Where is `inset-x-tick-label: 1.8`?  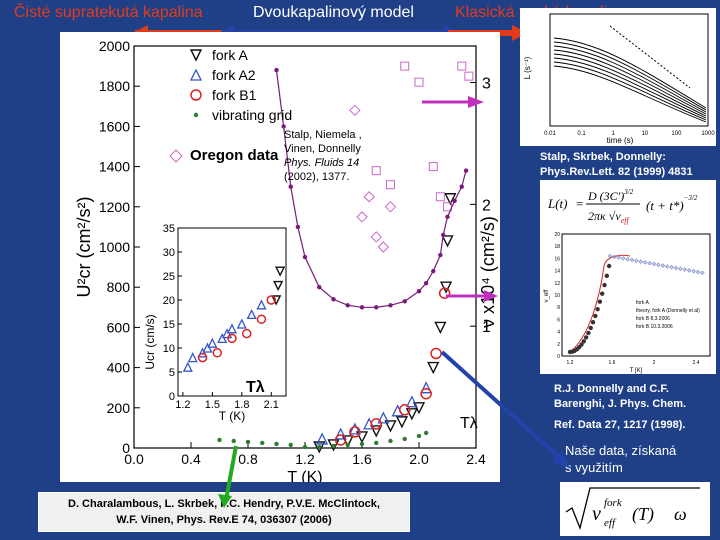
inset-x-tick-label: 1.8 is located at coordinates (241, 405).